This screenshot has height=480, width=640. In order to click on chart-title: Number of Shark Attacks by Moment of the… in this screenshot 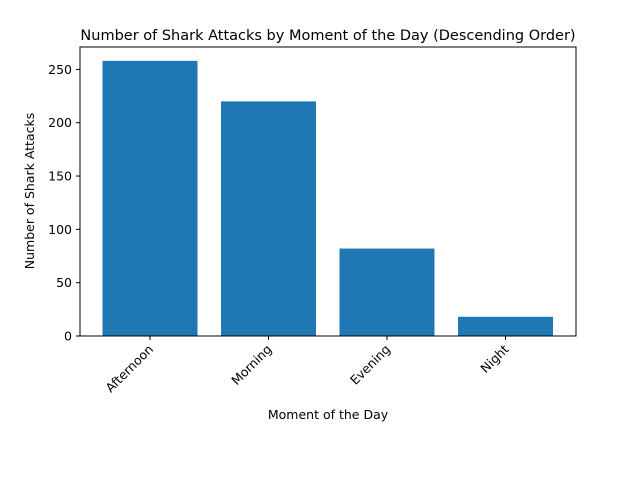, I will do `click(327, 36)`.